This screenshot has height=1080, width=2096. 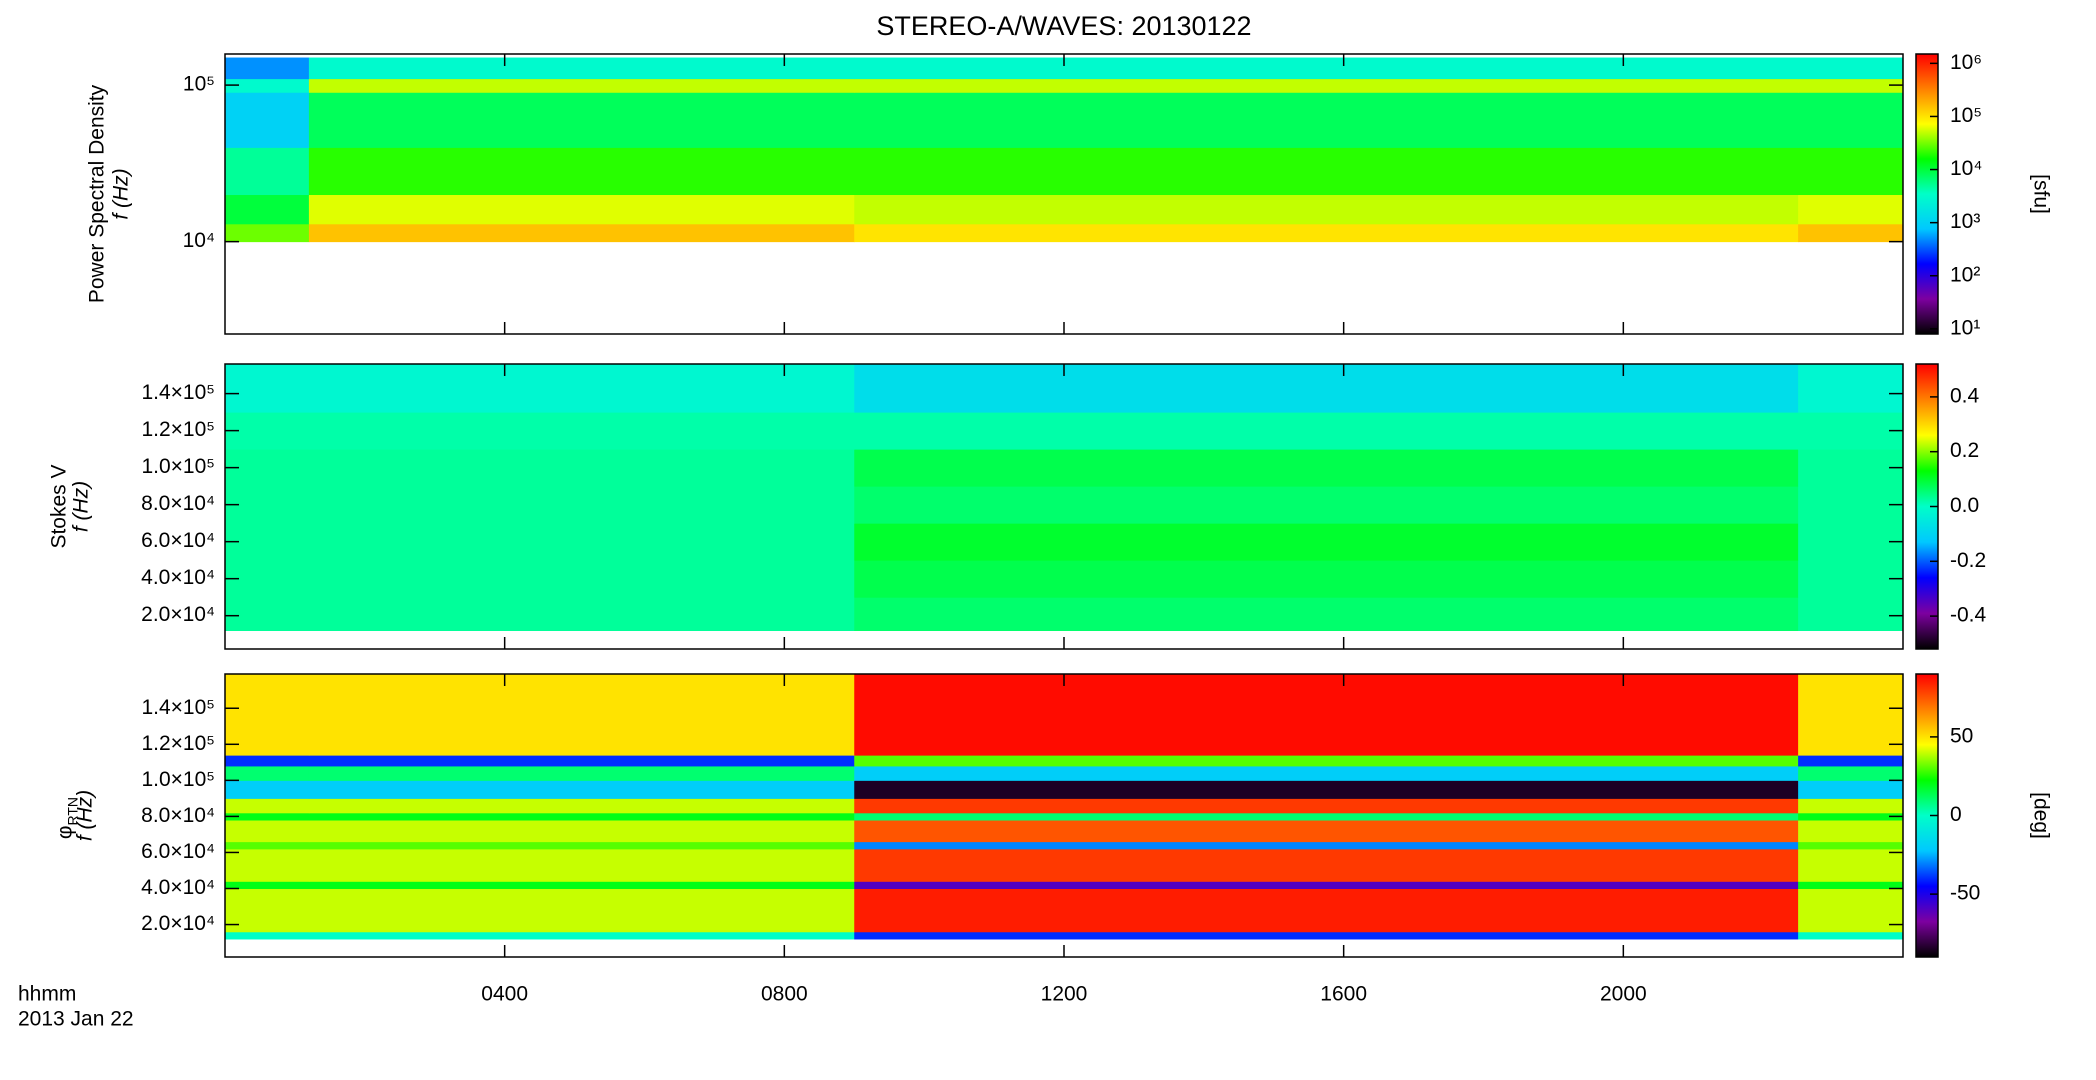 What do you see at coordinates (1063, 26) in the screenshot?
I see `chart-title: STEREO-A/WAVES: 20130122` at bounding box center [1063, 26].